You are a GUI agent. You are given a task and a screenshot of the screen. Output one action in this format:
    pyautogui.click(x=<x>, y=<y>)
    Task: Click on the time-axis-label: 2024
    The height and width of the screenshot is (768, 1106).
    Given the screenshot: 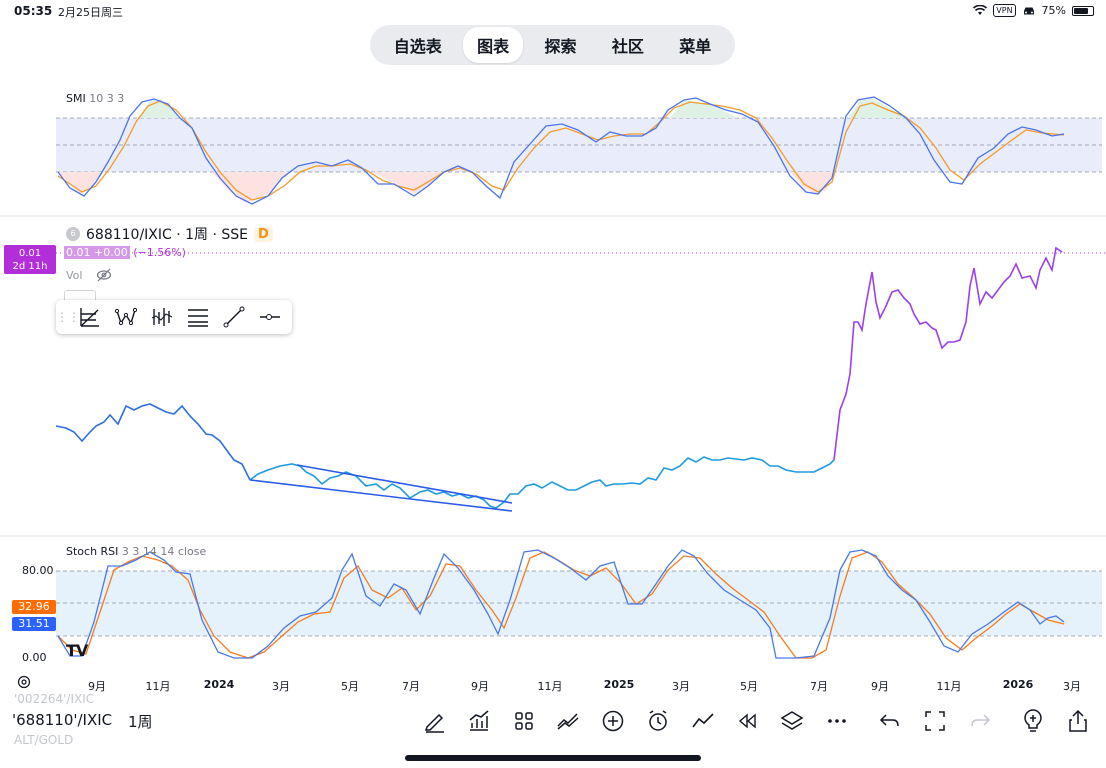 What is the action you would take?
    pyautogui.click(x=219, y=684)
    